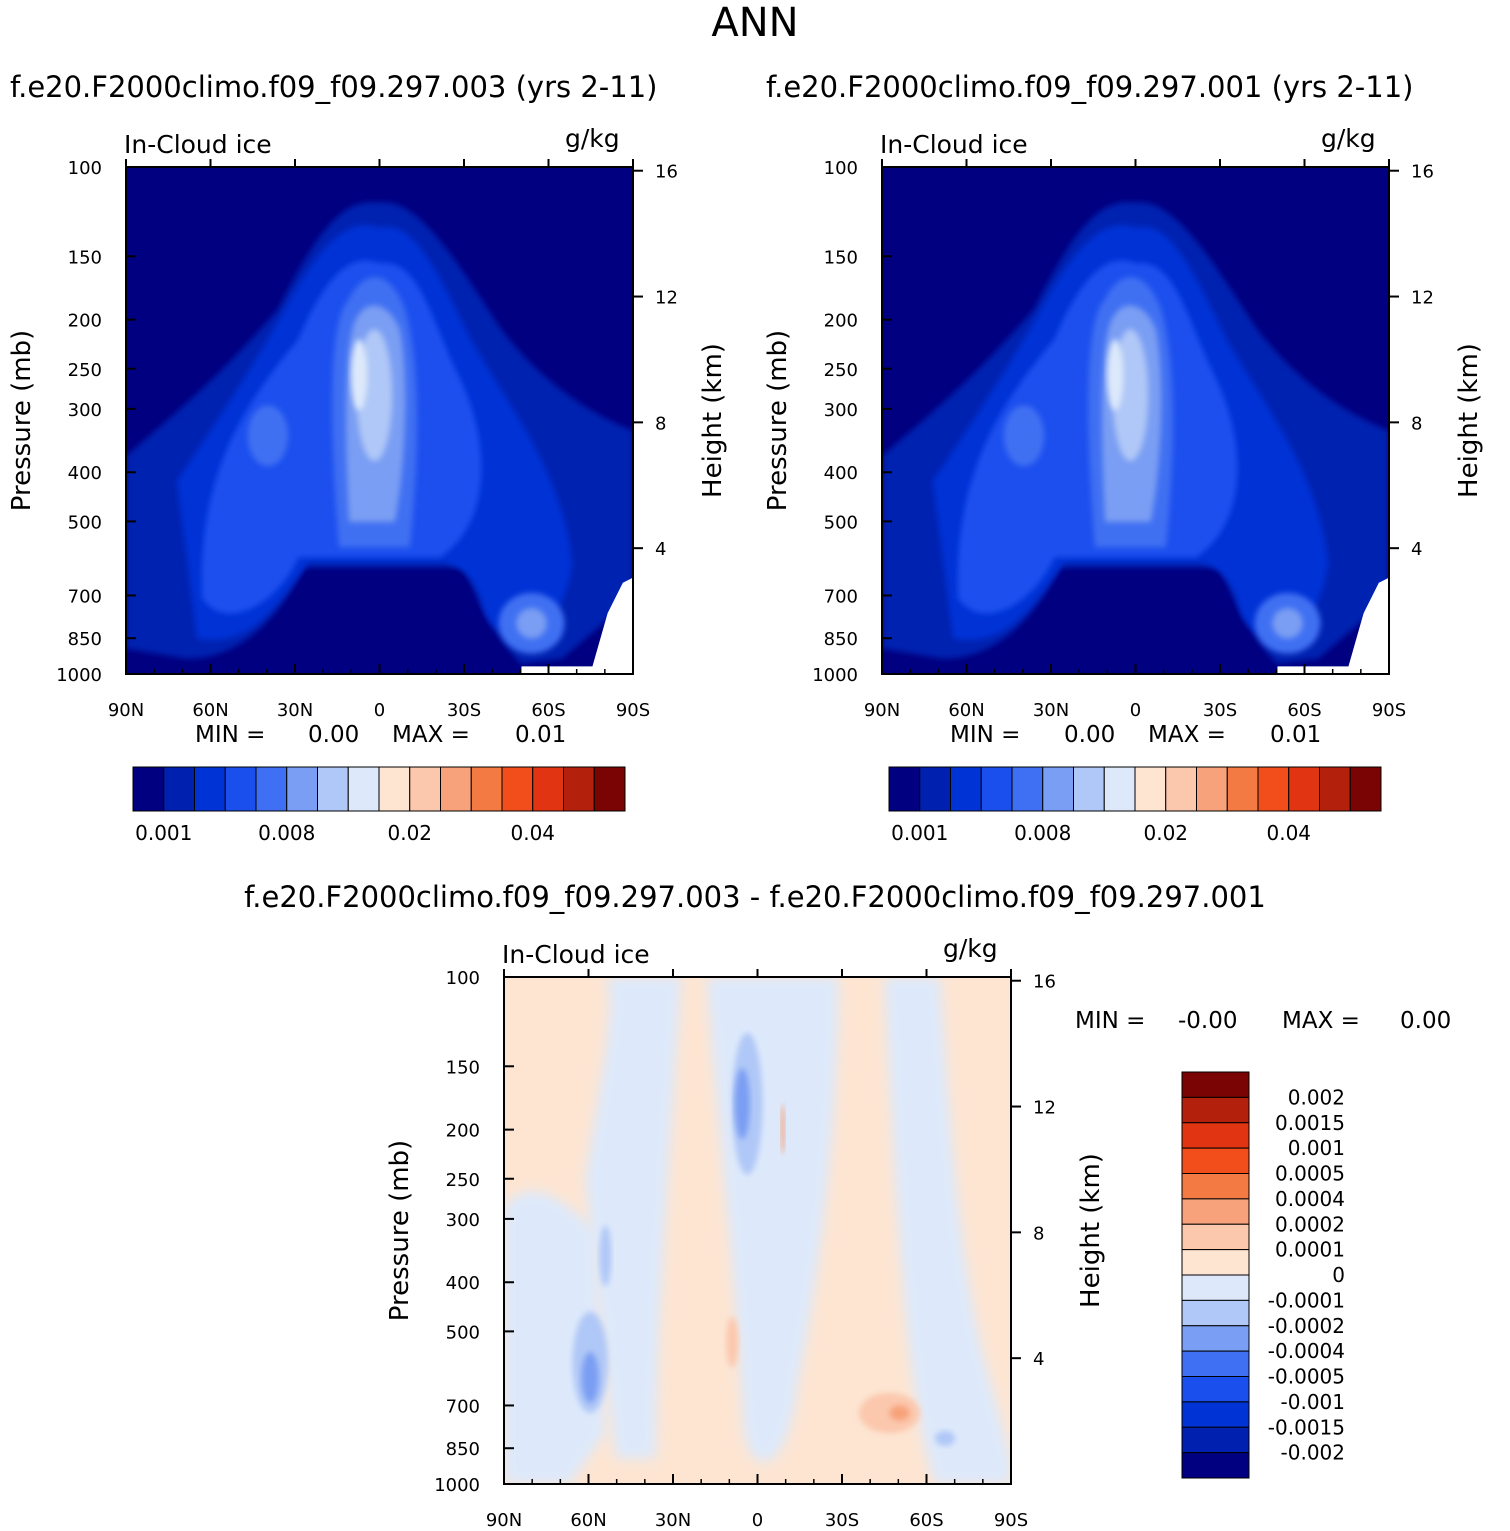 The image size is (1510, 1531). What do you see at coordinates (1304, 710) in the screenshot?
I see `x-tick-label: 60S` at bounding box center [1304, 710].